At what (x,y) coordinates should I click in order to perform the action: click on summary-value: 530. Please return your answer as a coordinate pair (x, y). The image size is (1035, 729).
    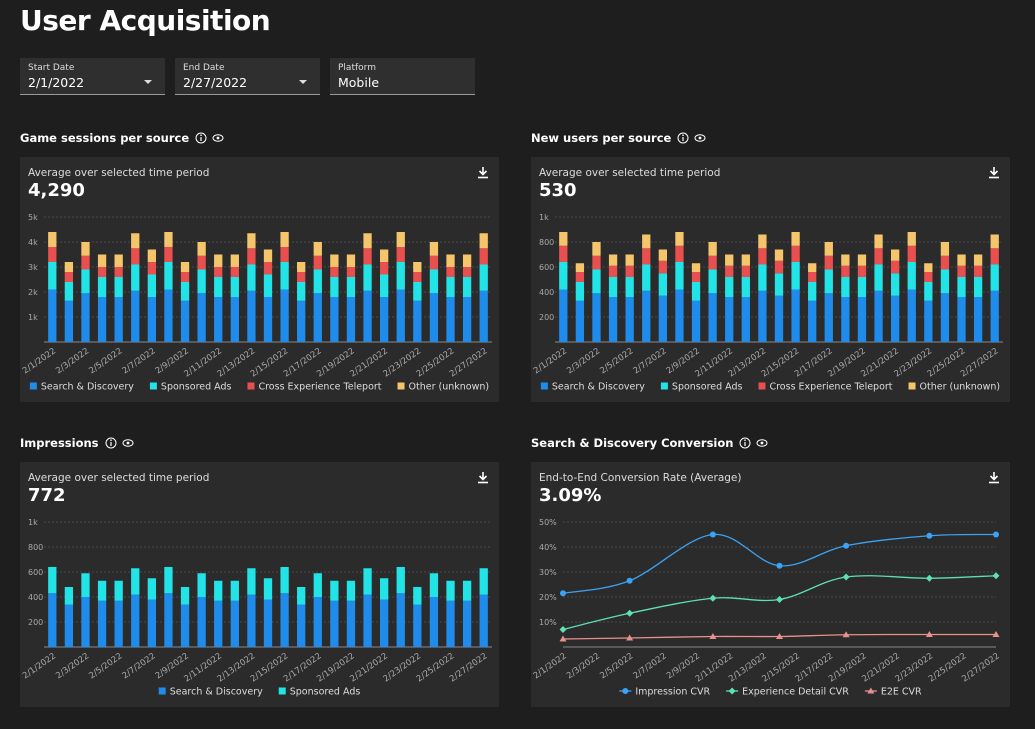
    Looking at the image, I should click on (558, 190).